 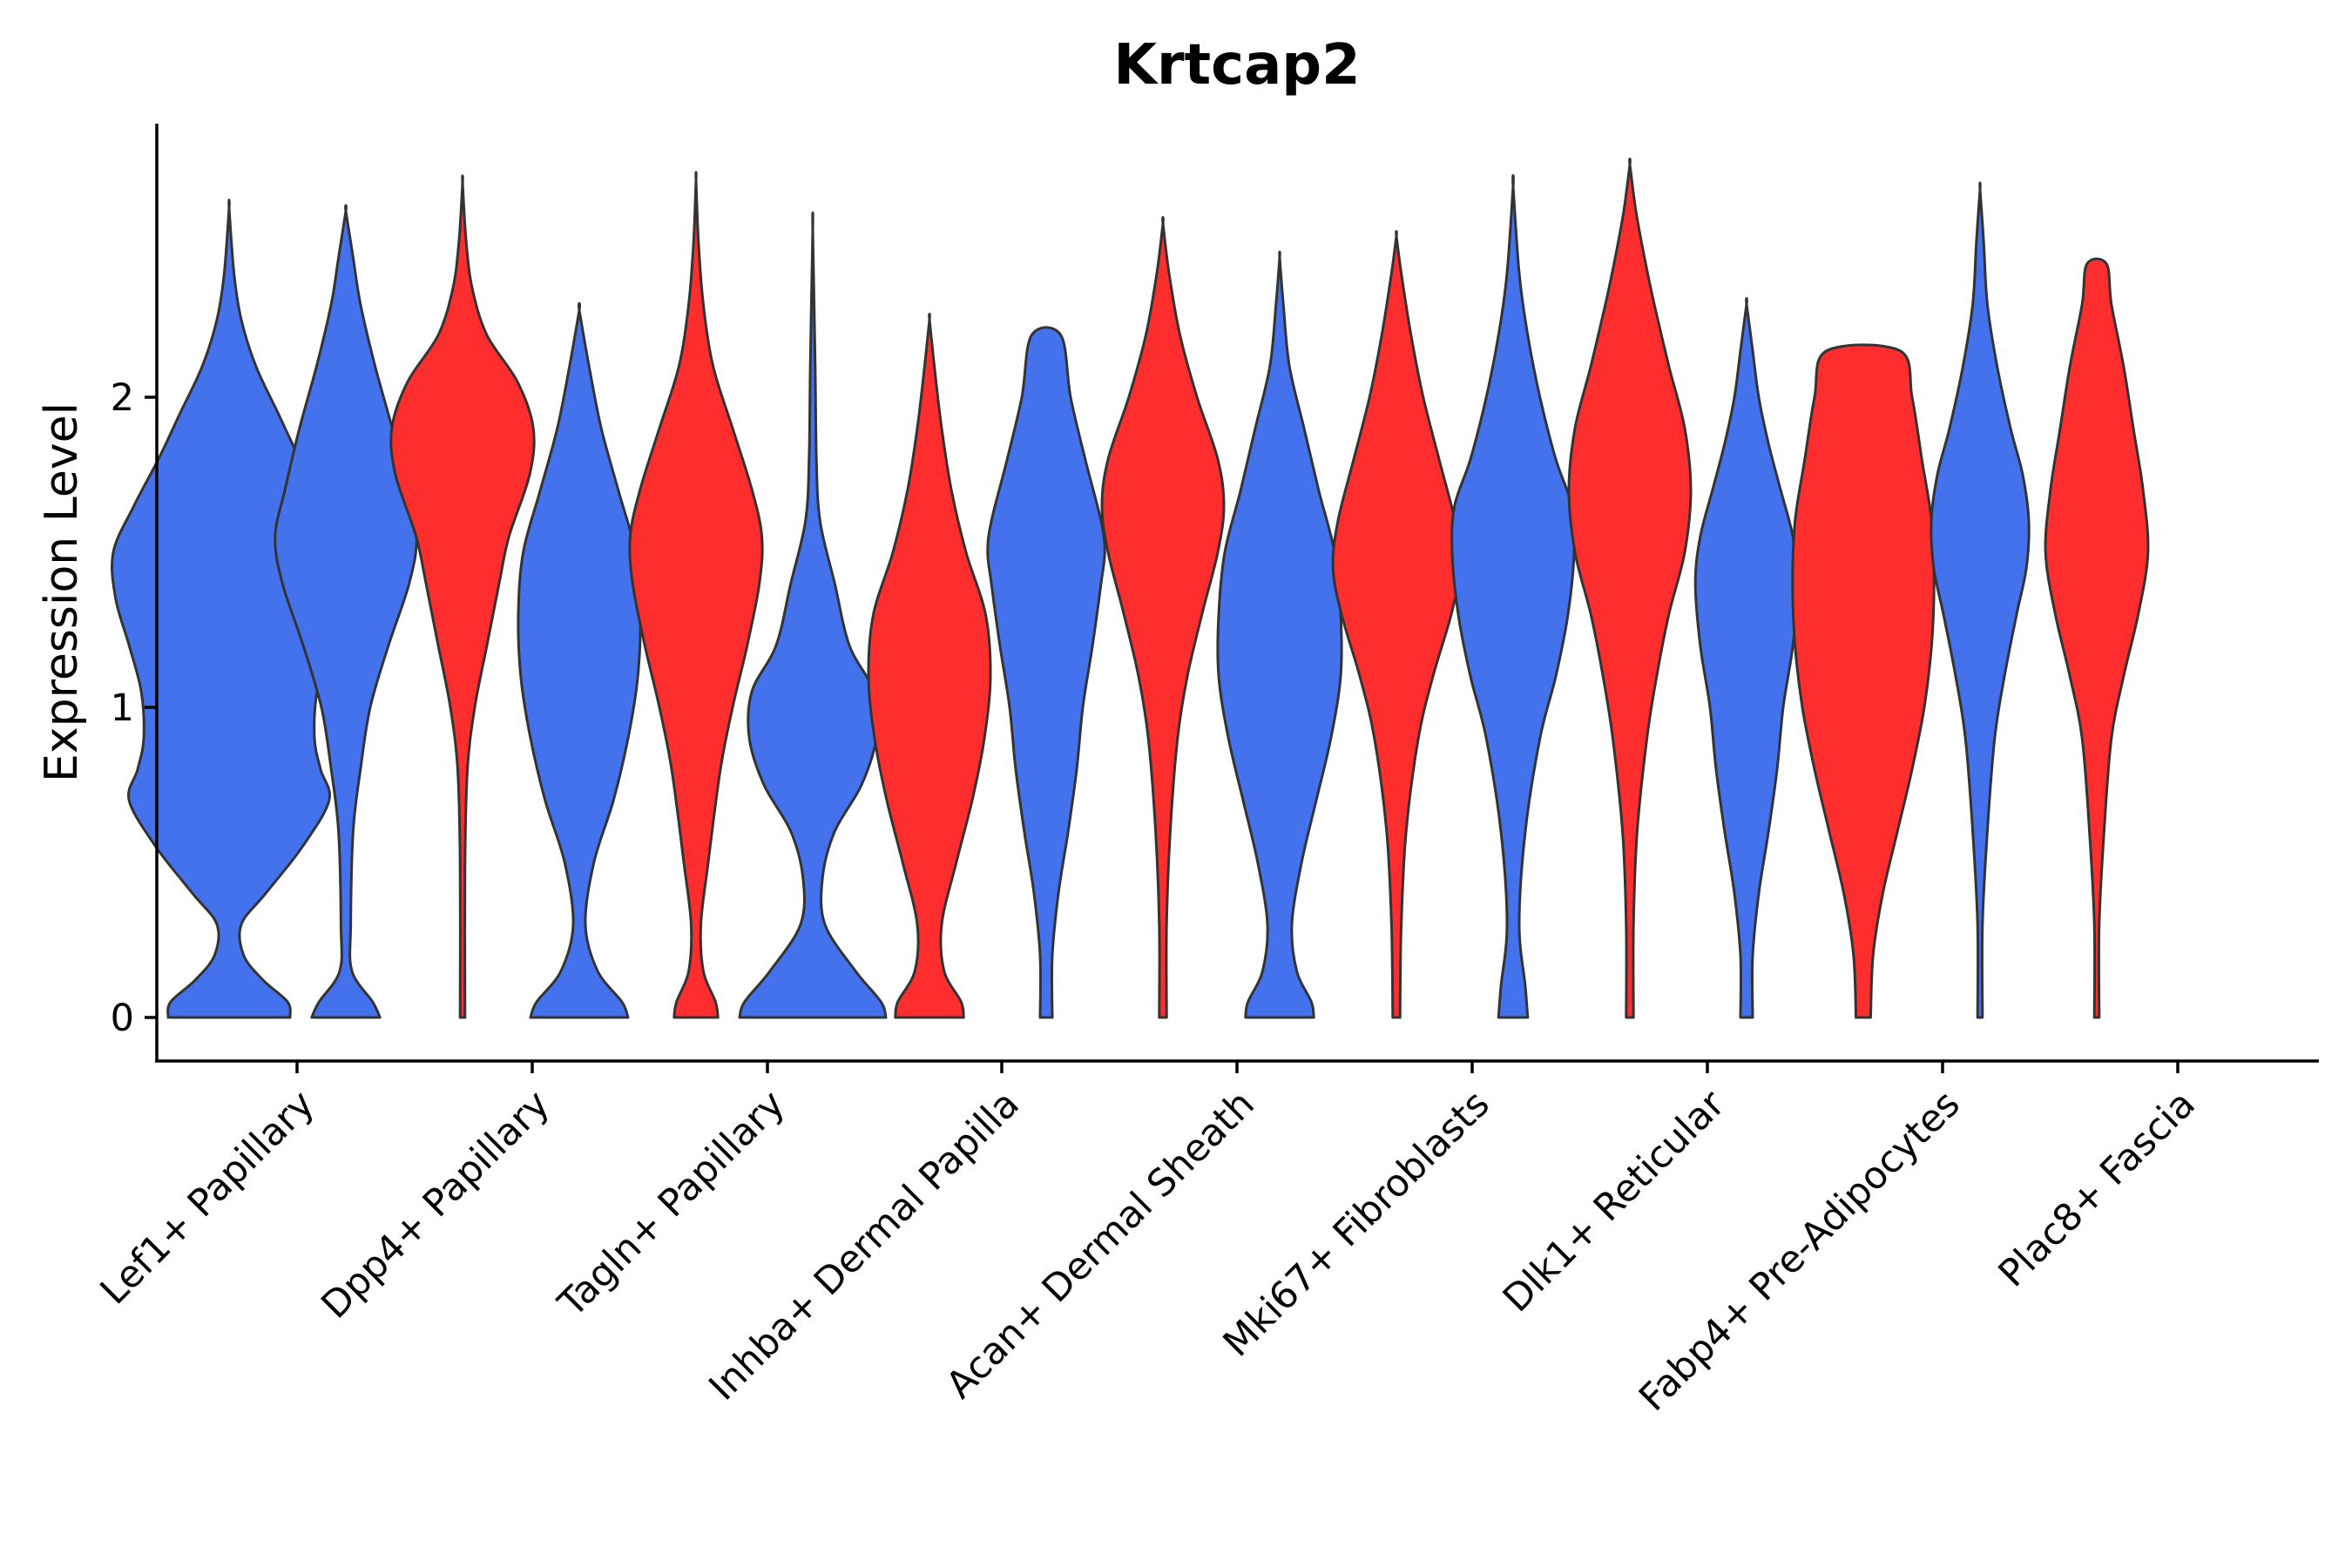 What do you see at coordinates (672, 1204) in the screenshot?
I see `x-tick-label: Tagln+ Papillary` at bounding box center [672, 1204].